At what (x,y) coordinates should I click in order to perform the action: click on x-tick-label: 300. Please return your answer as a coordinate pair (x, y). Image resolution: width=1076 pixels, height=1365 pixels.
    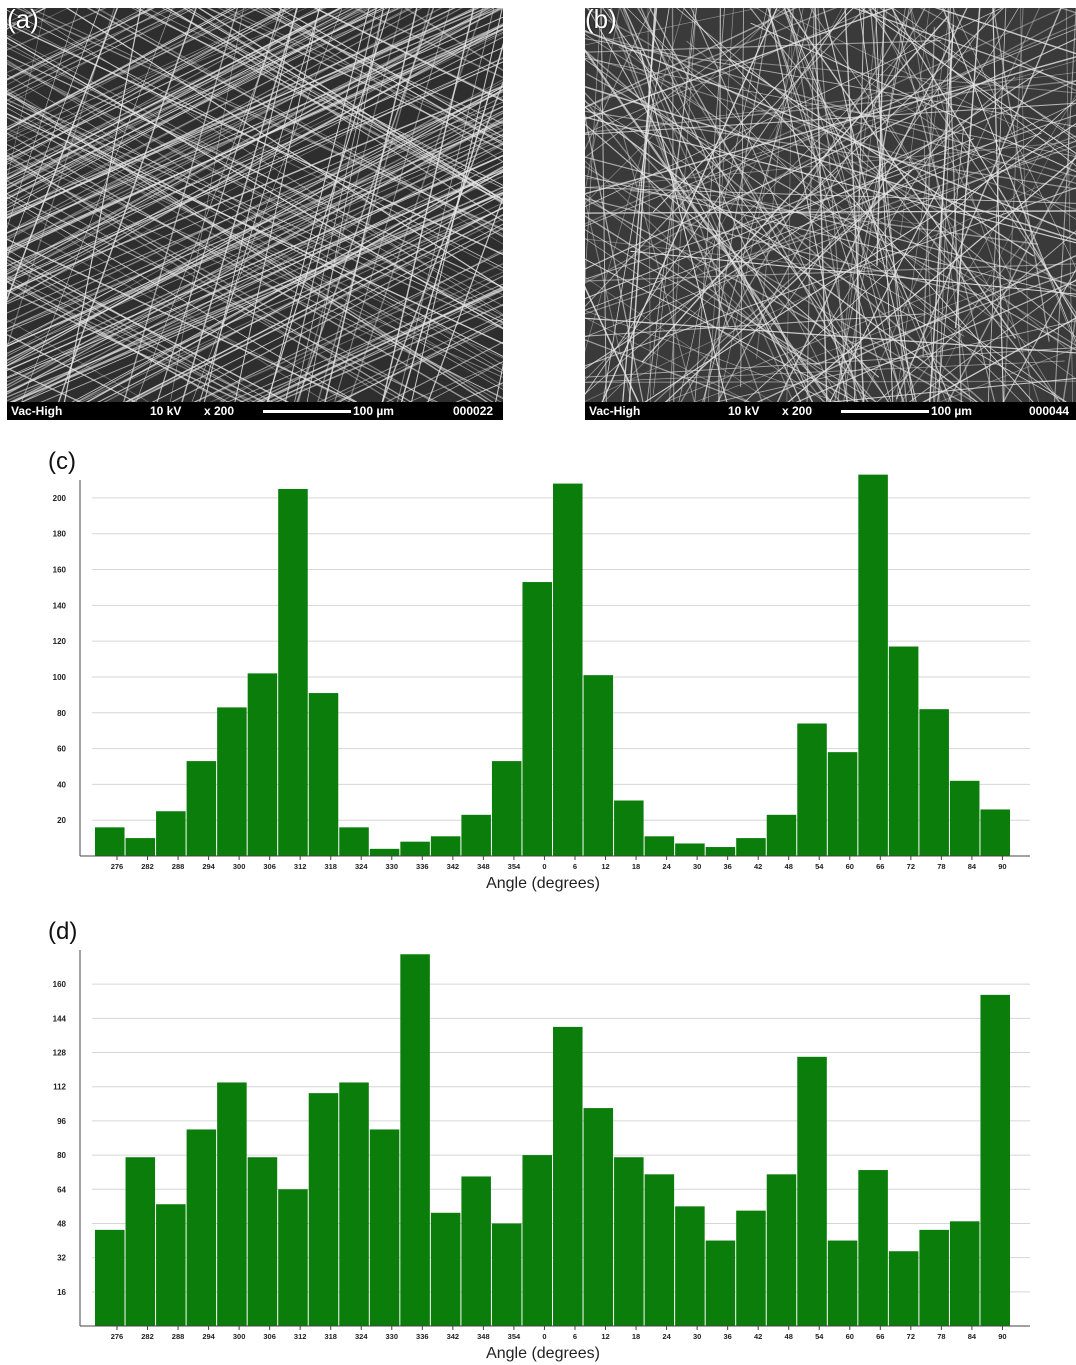
    Looking at the image, I should click on (239, 866).